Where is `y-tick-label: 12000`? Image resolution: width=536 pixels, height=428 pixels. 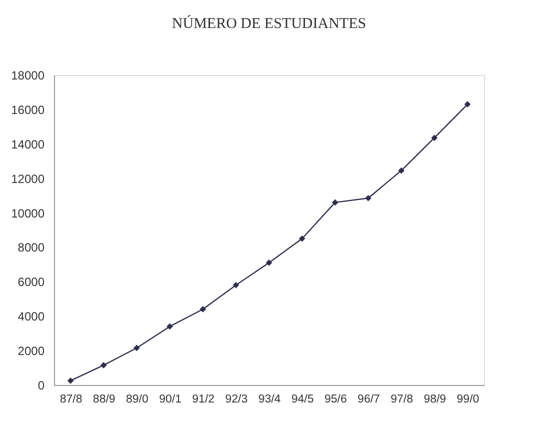
y-tick-label: 12000 is located at coordinates (28, 179).